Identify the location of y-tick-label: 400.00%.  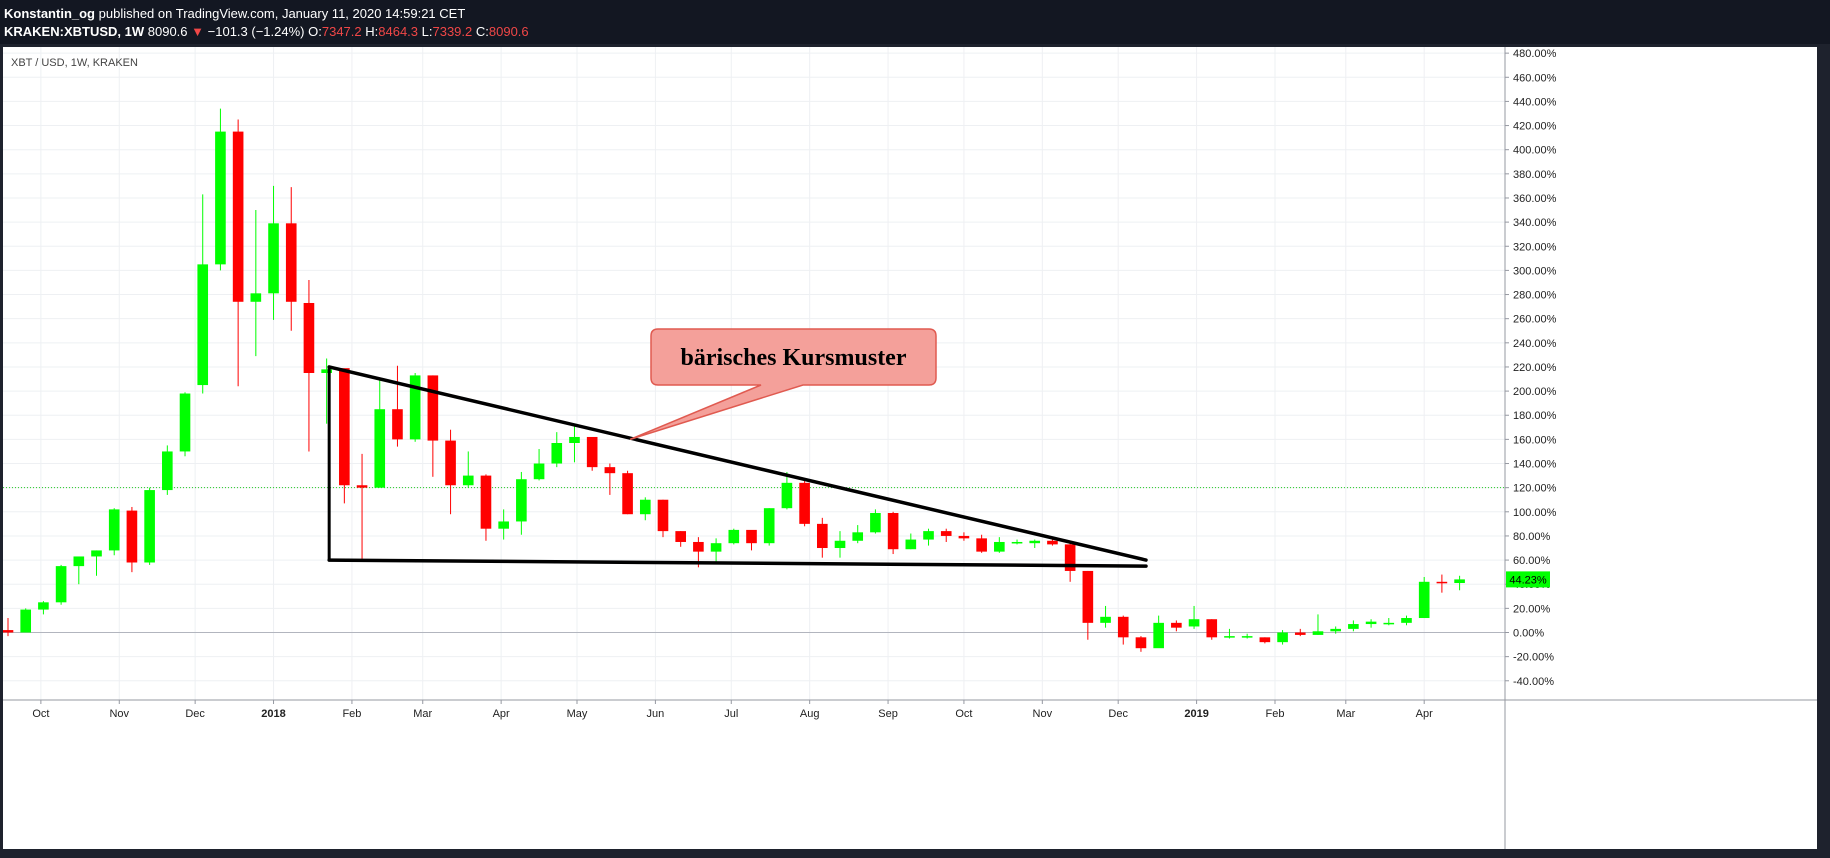
(1535, 151).